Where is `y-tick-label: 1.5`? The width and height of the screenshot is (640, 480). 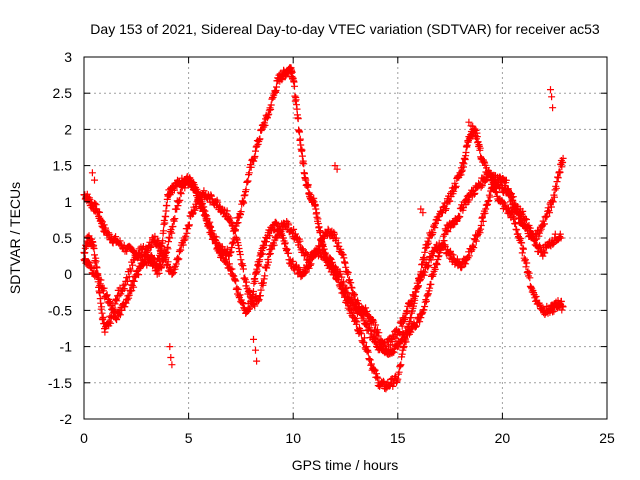 y-tick-label: 1.5 is located at coordinates (63, 166).